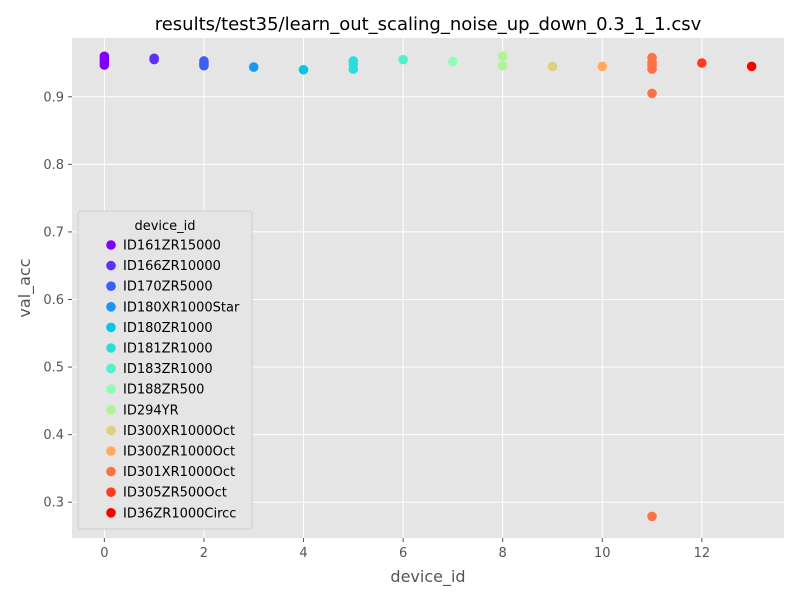 Image resolution: width=800 pixels, height=604 pixels. Describe the element at coordinates (151, 410) in the screenshot. I see `legend-label: ID294YR` at that location.